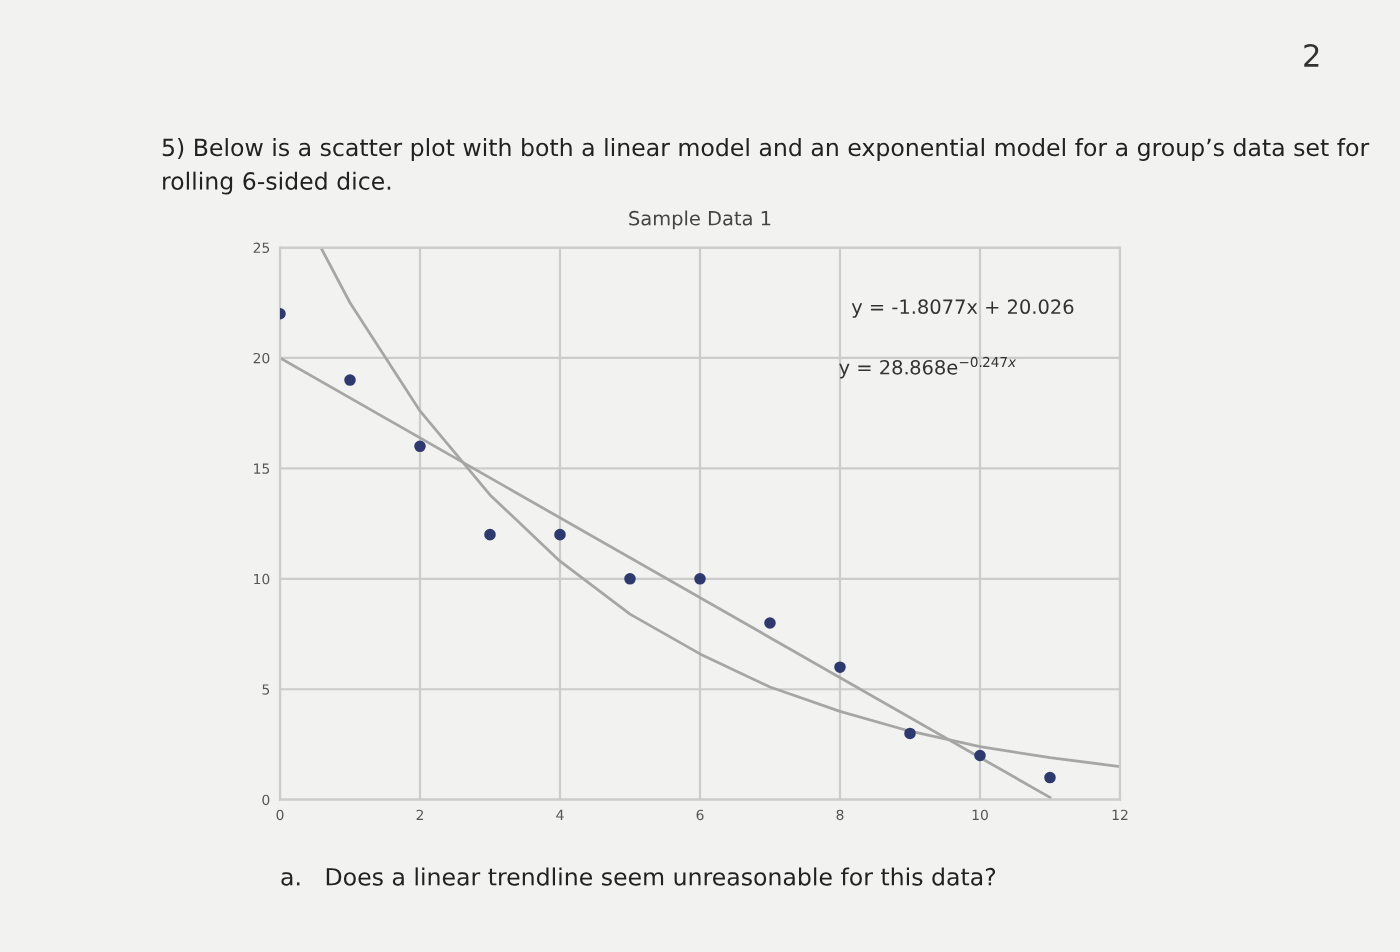  What do you see at coordinates (962, 308) in the screenshot?
I see `annotation: y = -1.8077x + 20.026` at bounding box center [962, 308].